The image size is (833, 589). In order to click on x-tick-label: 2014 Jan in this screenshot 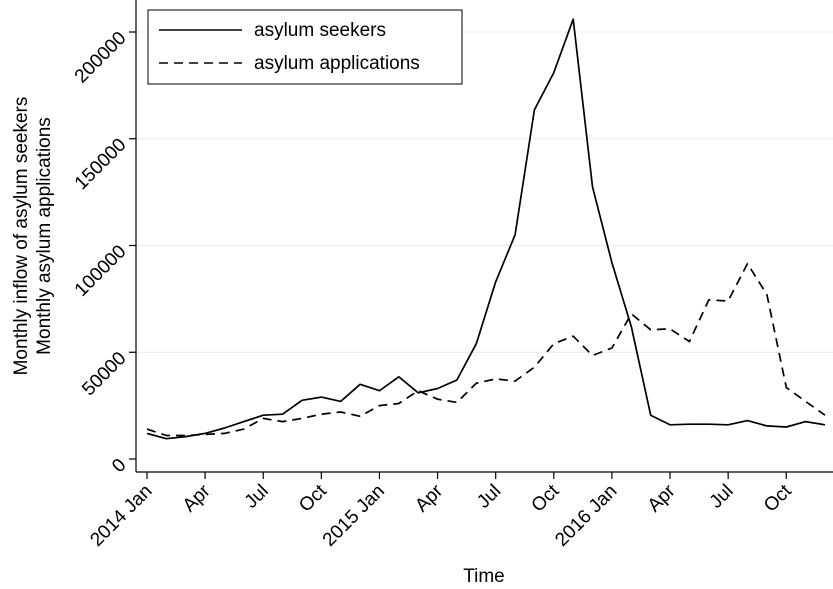, I will do `click(121, 516)`.